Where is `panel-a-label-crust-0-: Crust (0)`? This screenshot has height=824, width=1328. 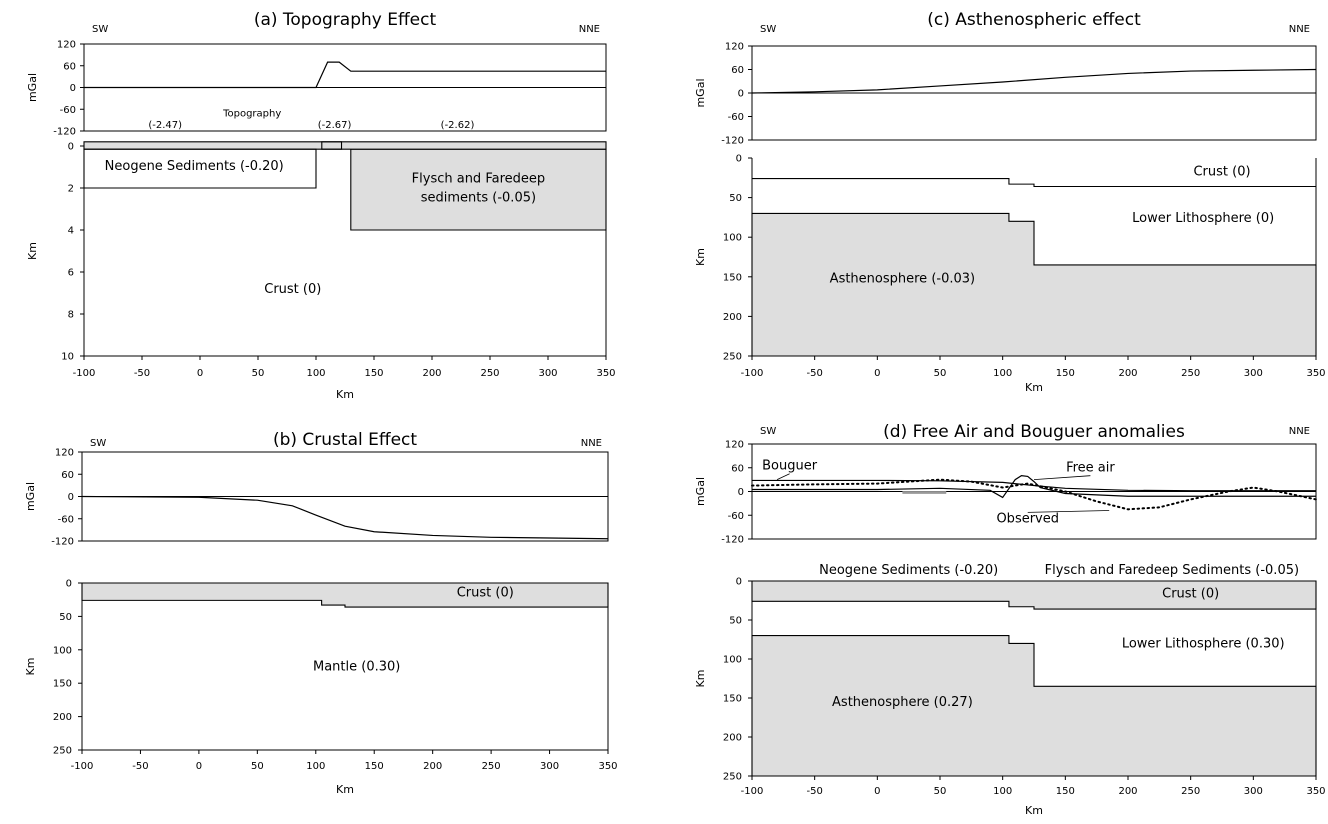
panel-a-label-crust-0-: Crust (0) is located at coordinates (292, 289).